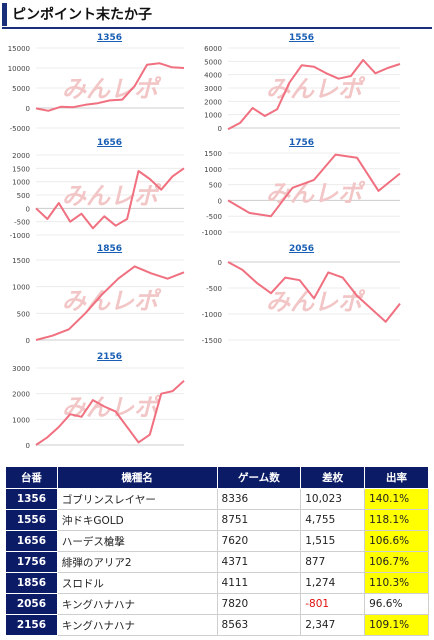 The image size is (434, 640). I want to click on y-tick-label: 15000, so click(19, 49).